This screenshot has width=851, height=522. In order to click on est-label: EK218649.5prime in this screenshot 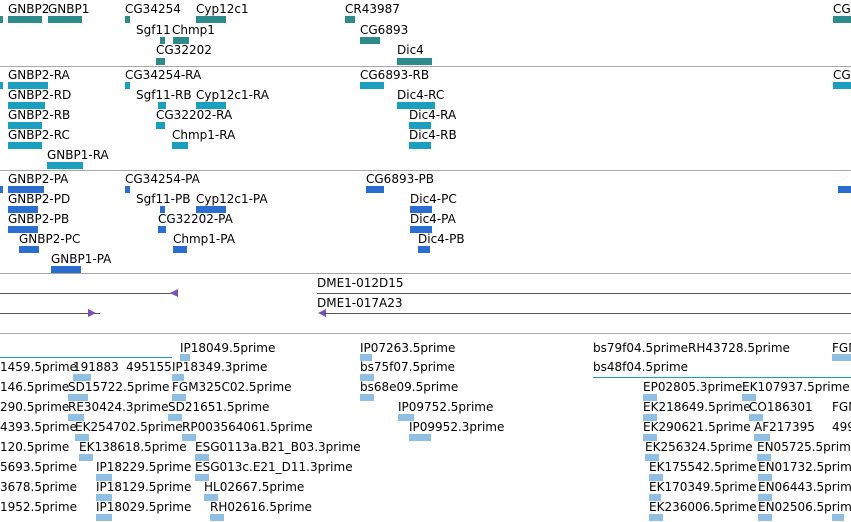, I will do `click(697, 407)`.